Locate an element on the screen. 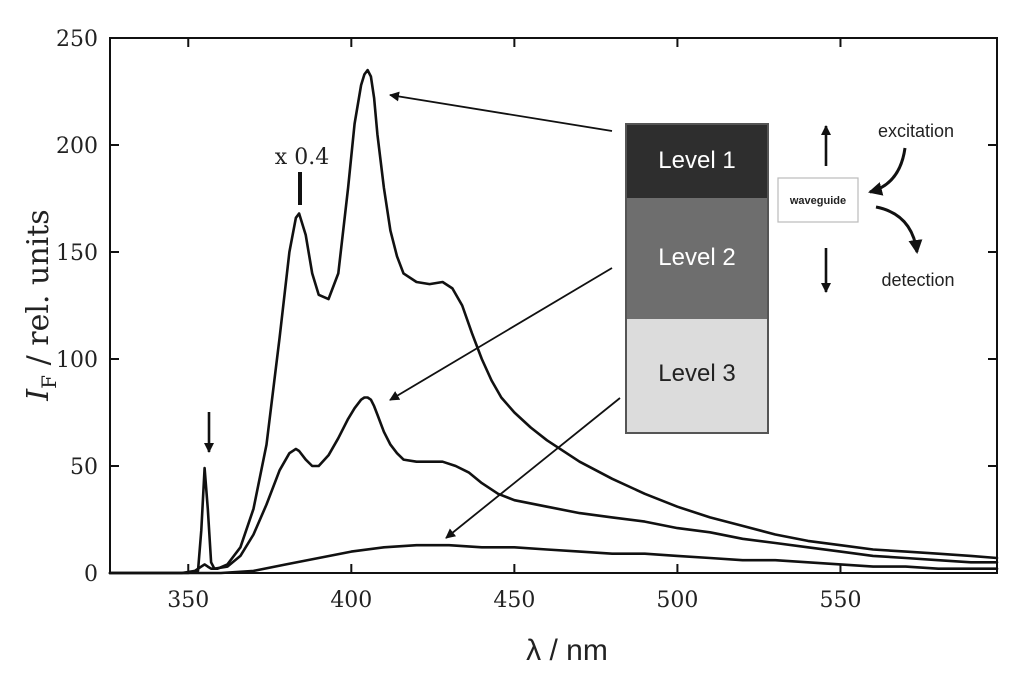 This screenshot has width=1024, height=675. y-tick-label: 50 is located at coordinates (84, 467).